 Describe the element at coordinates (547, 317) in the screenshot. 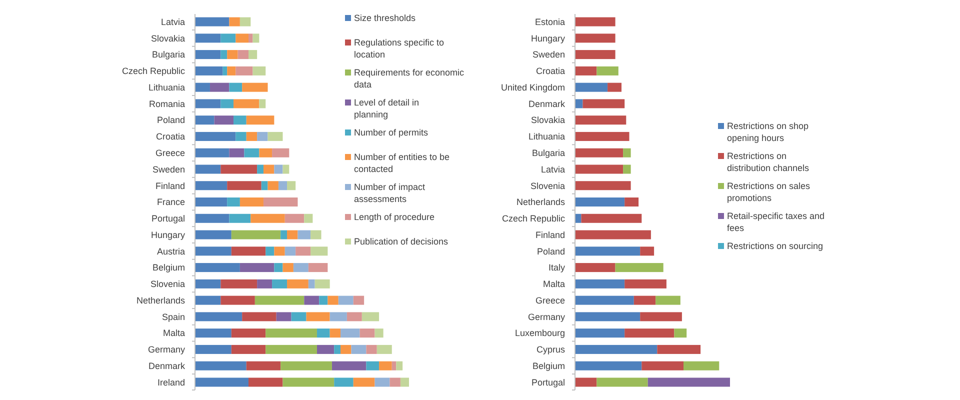

I see `y-tick-label: Germany` at that location.